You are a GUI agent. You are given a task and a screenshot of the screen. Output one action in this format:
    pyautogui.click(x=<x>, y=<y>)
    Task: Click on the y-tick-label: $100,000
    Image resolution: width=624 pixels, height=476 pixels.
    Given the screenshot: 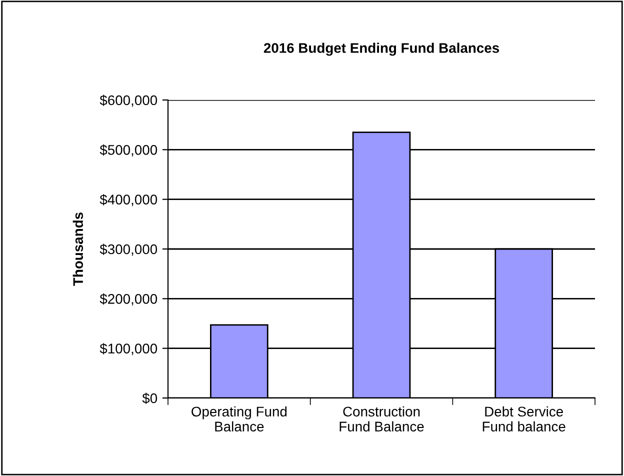 What is the action you would take?
    pyautogui.click(x=129, y=349)
    